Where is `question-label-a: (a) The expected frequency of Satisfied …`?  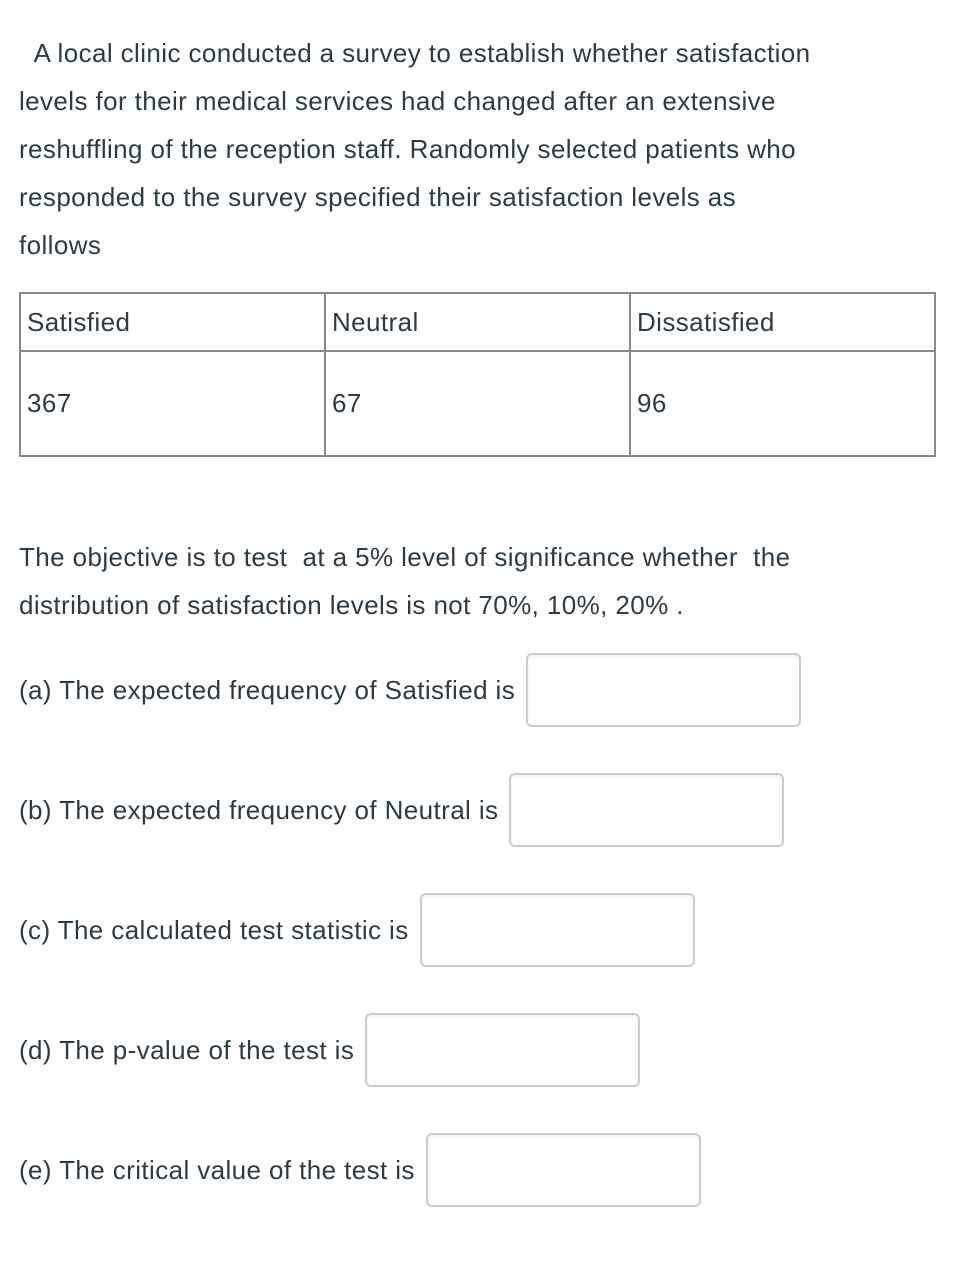
question-label-a: (a) The expected frequency of Satisfied … is located at coordinates (267, 689).